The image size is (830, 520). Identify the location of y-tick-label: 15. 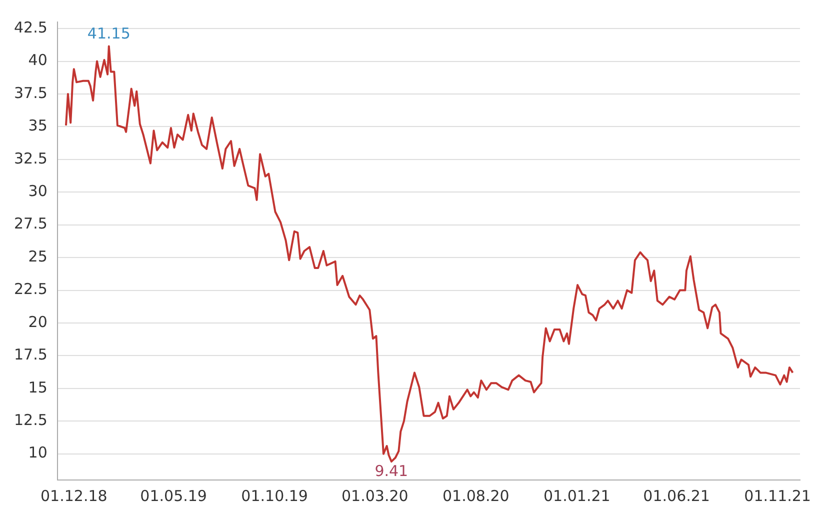
(38, 387).